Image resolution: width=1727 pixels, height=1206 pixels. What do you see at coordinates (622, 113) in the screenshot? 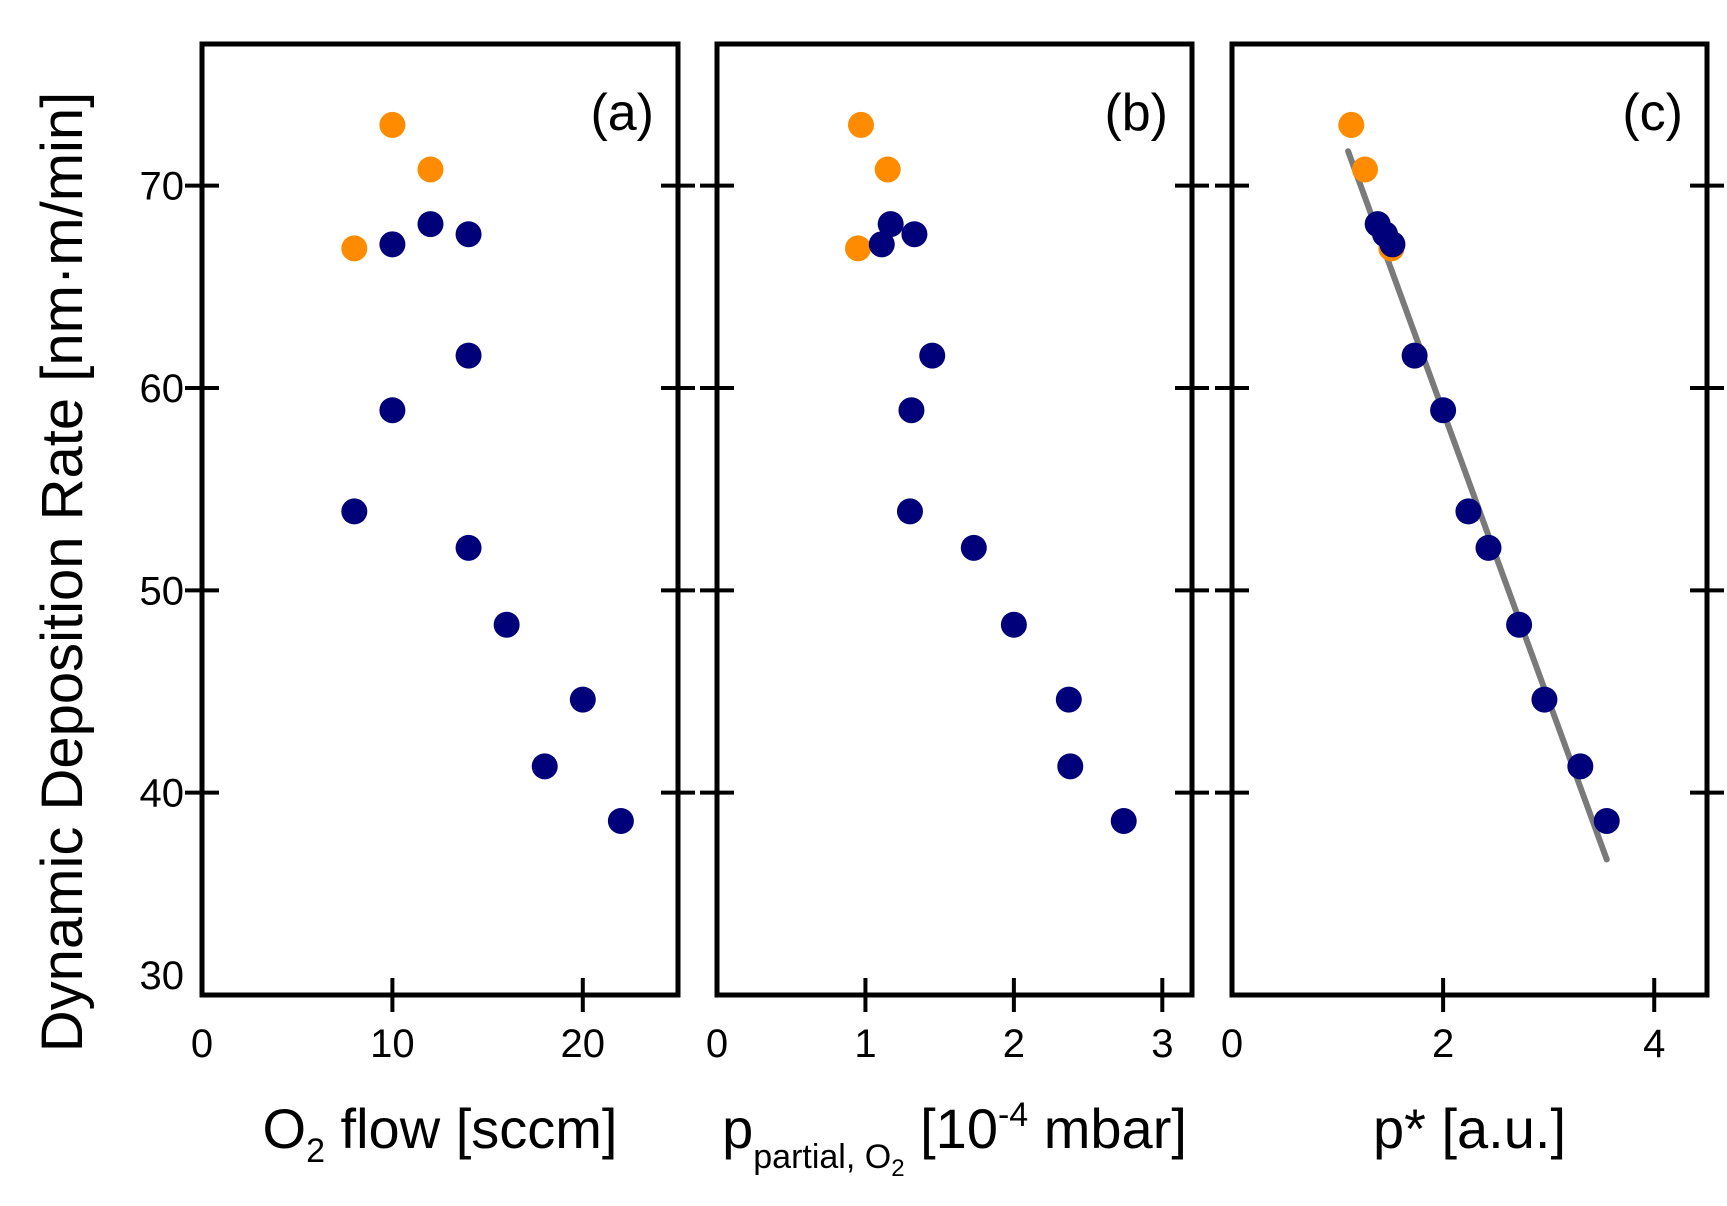
I see `panel-label: (a)` at bounding box center [622, 113].